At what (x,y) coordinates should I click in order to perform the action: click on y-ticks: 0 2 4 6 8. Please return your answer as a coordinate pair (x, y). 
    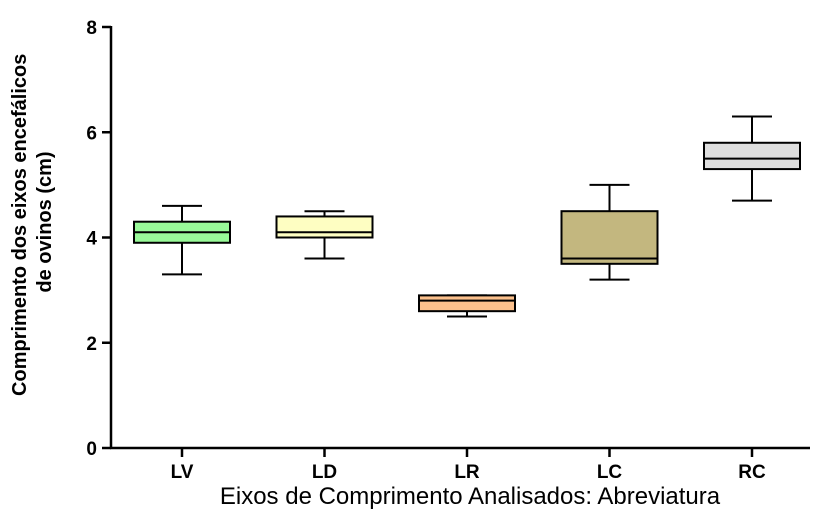
    Looking at the image, I should click on (98, 239).